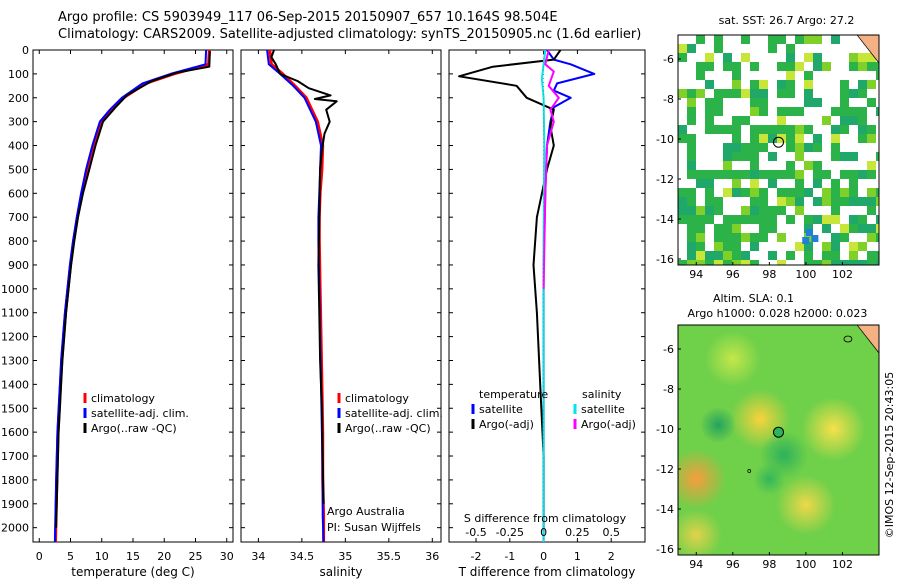  What do you see at coordinates (18, 122) in the screenshot?
I see `depth-tick-label: 300` at bounding box center [18, 122].